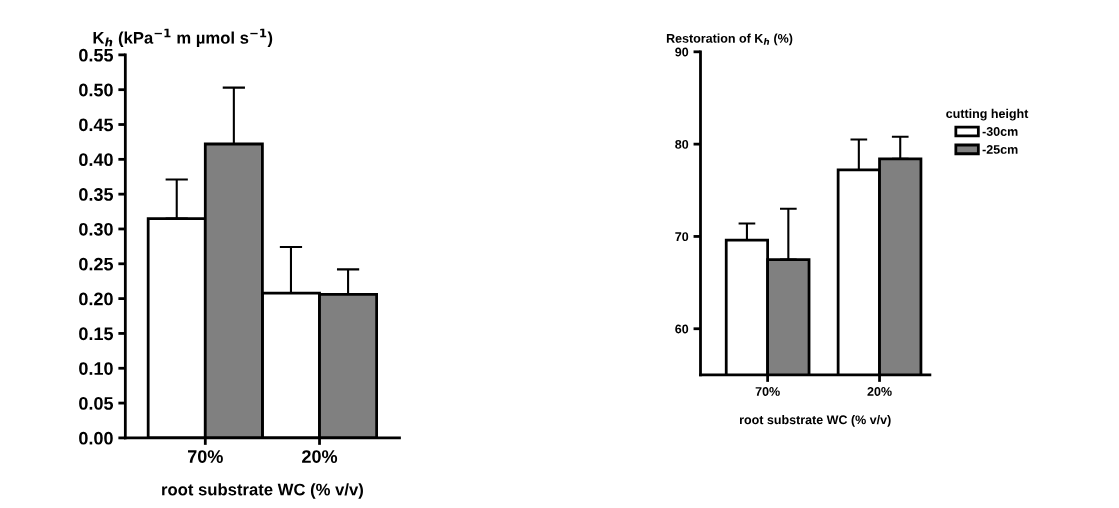 The image size is (1119, 508). I want to click on y-tick-label: 90, so click(682, 52).